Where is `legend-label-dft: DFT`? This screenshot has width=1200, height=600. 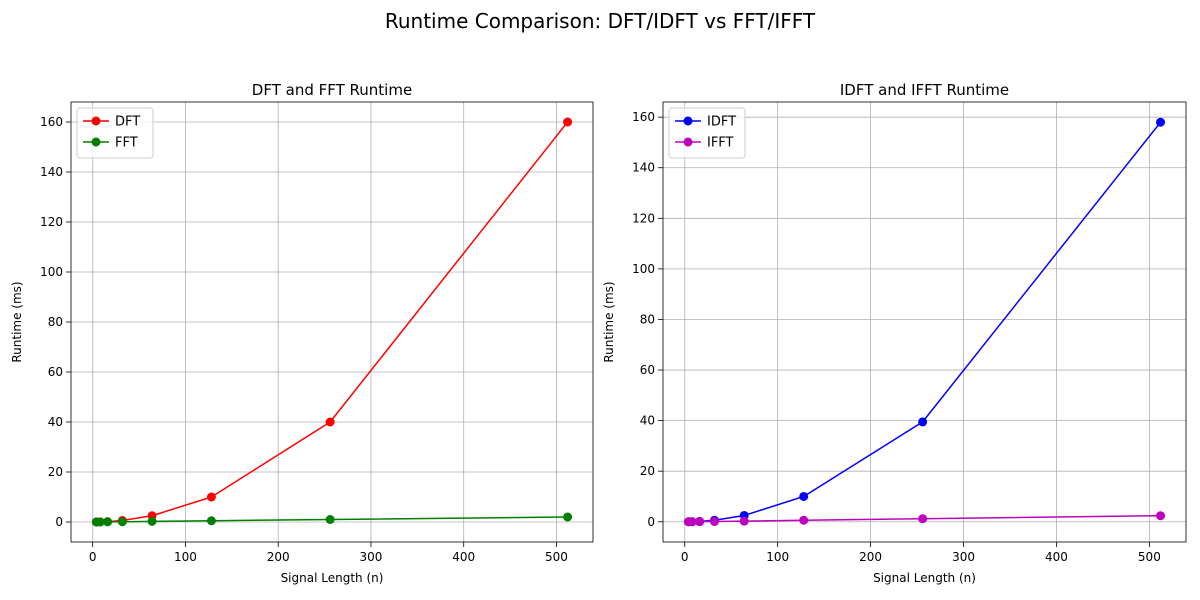
legend-label-dft: DFT is located at coordinates (127, 122).